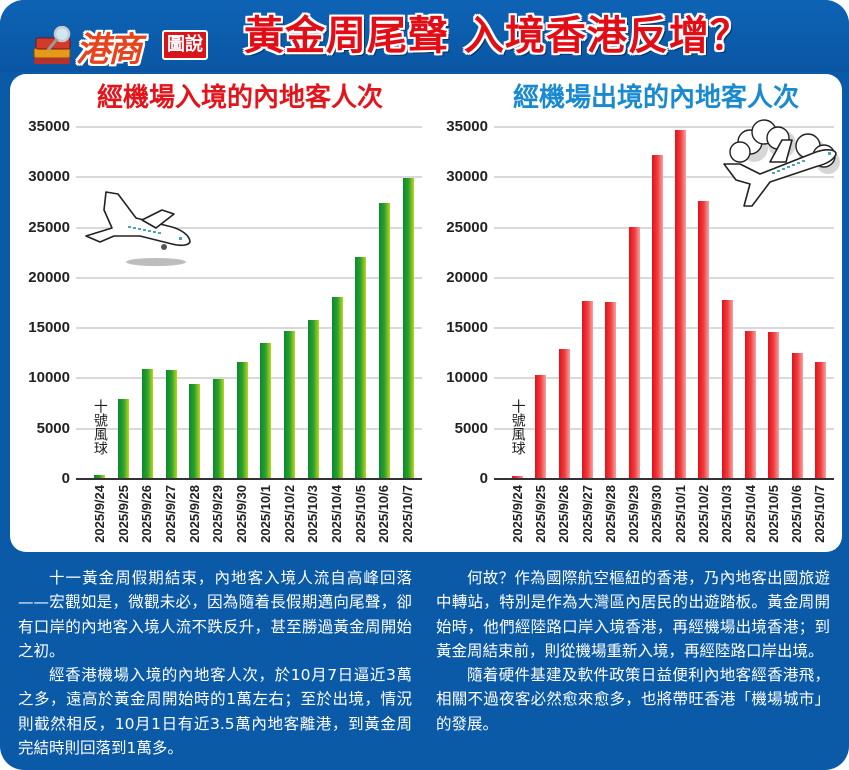  What do you see at coordinates (185, 45) in the screenshot?
I see `logo-tag: 圖說` at bounding box center [185, 45].